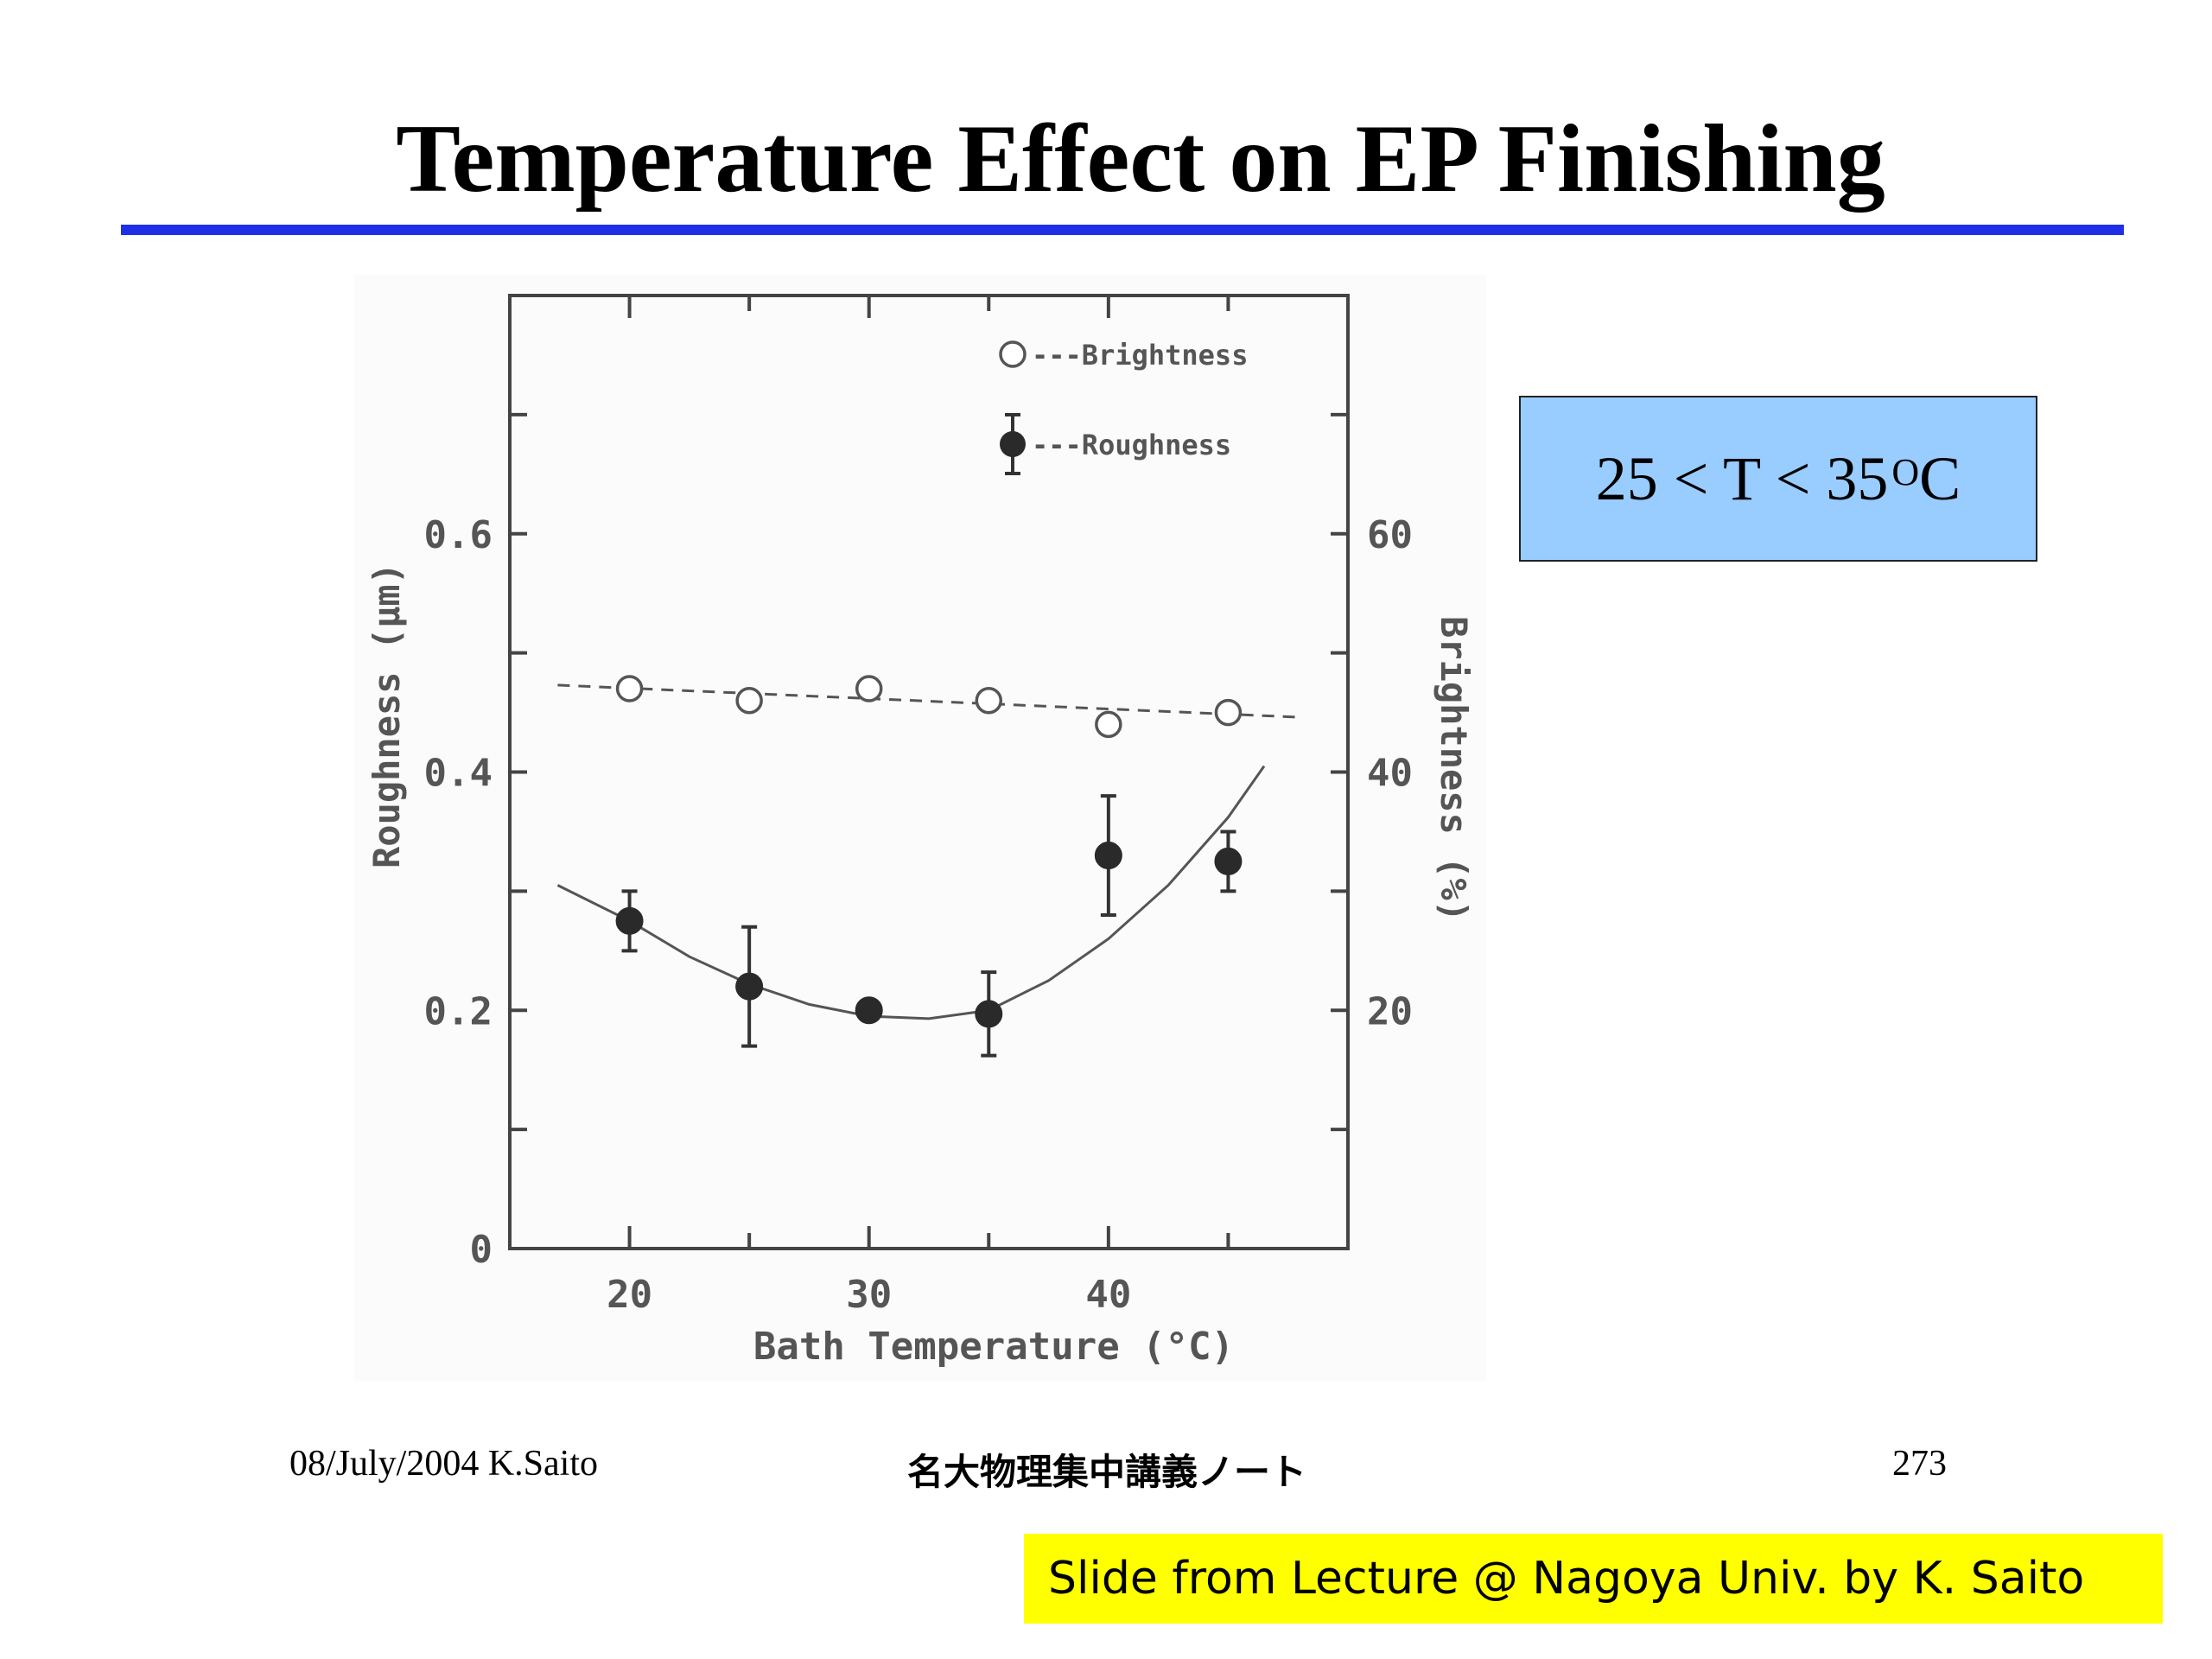 The height and width of the screenshot is (1659, 2212). What do you see at coordinates (1390, 1011) in the screenshot?
I see `y-right-tick-label: 20` at bounding box center [1390, 1011].